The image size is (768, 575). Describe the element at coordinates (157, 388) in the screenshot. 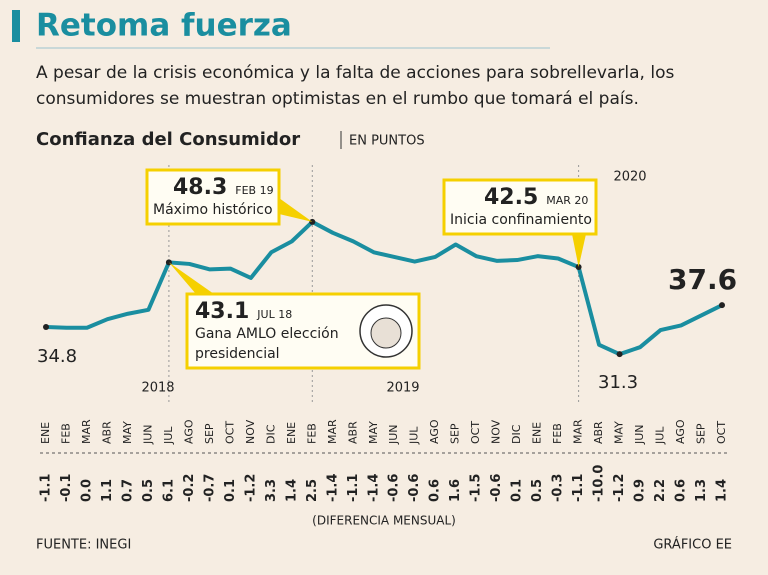

I see `year-label: 2018` at that location.